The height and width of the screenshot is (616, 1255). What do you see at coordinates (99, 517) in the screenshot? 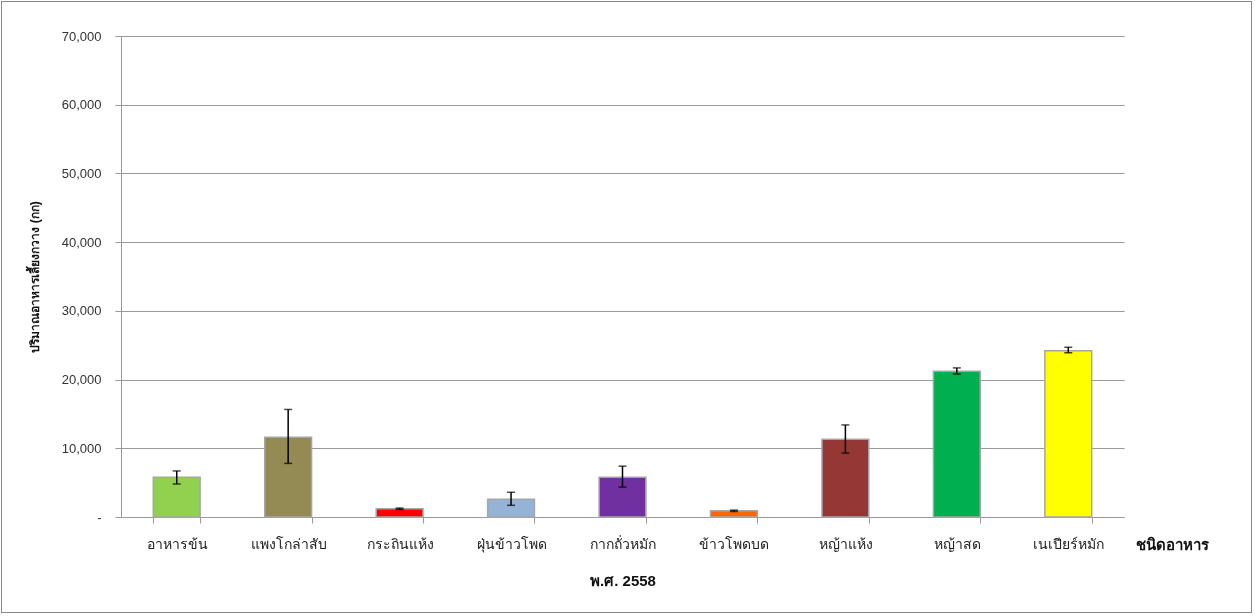
I see `y-tick-label: -` at bounding box center [99, 517].